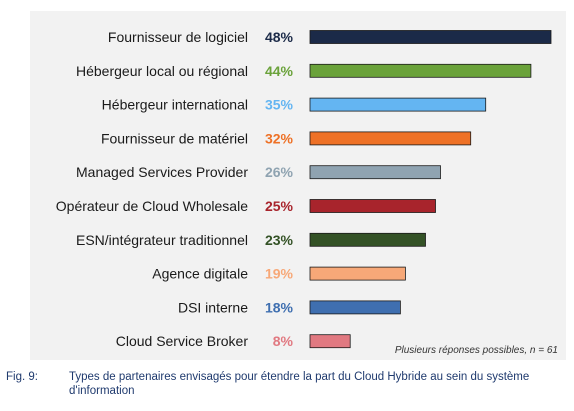 This screenshot has width=574, height=411. Describe the element at coordinates (355, 307) in the screenshot. I see `bar-dsi-interne` at that location.